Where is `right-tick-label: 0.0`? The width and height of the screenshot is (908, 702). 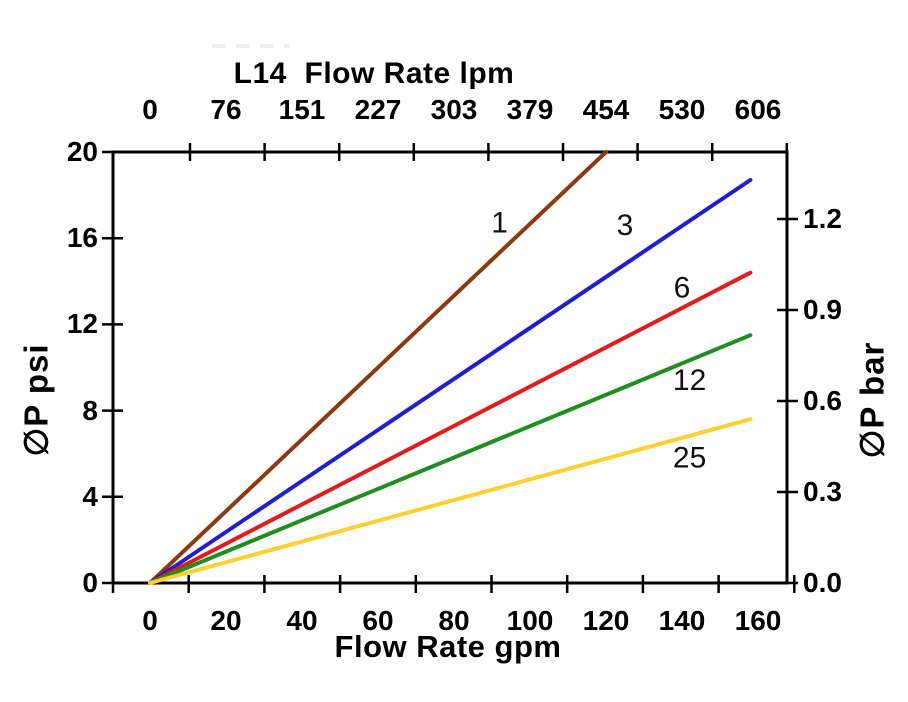 right-tick-label: 0.0 is located at coordinates (822, 582).